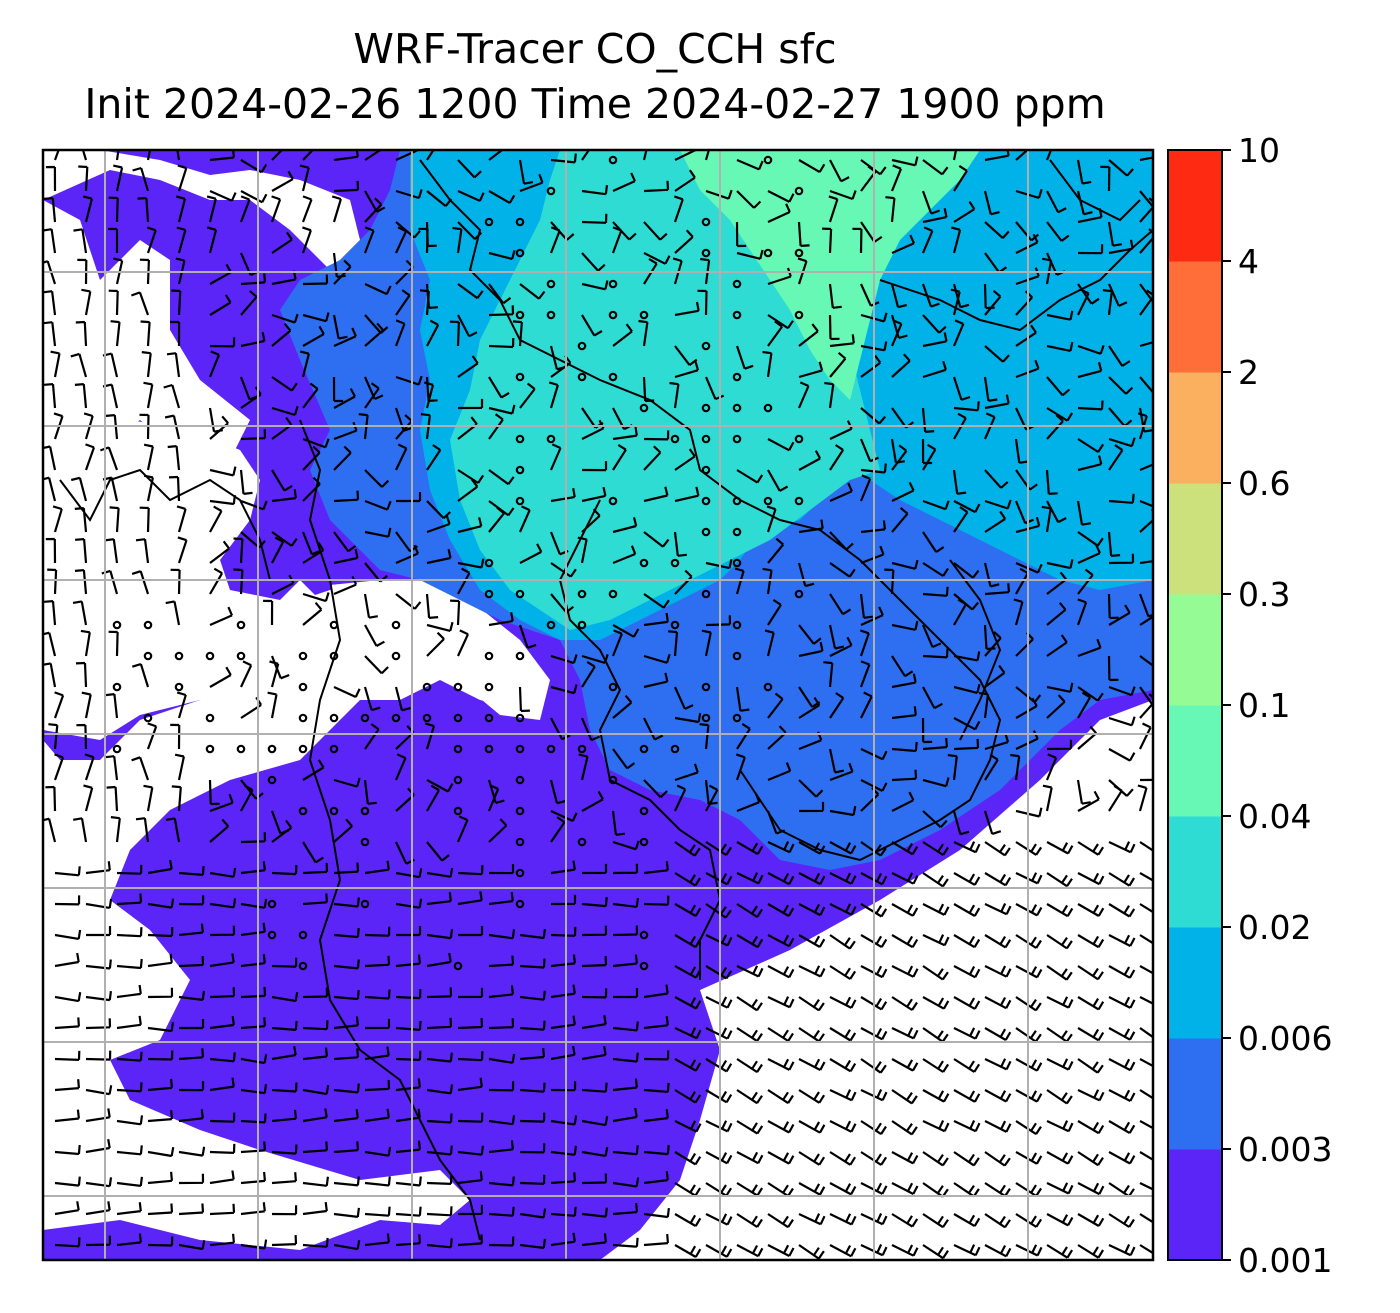 The height and width of the screenshot is (1313, 1400). Describe the element at coordinates (1045, 450) in the screenshot. I see `coastline-islands` at that location.